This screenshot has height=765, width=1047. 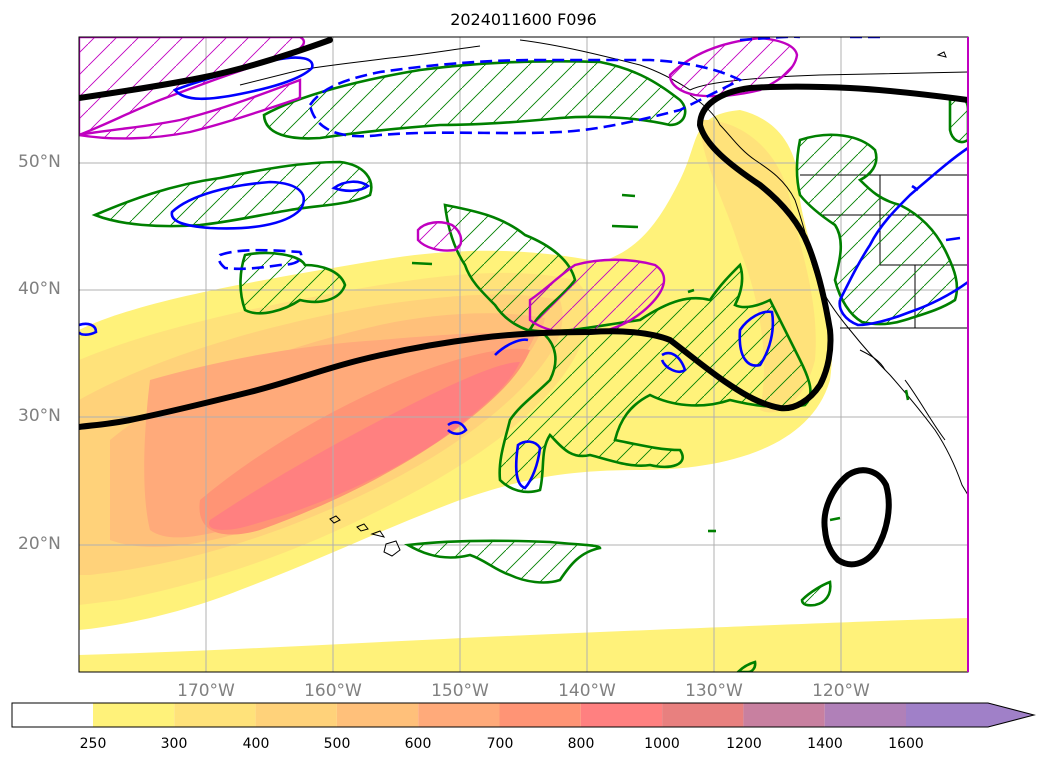 What do you see at coordinates (337, 744) in the screenshot?
I see `cb-tick-500: 500` at bounding box center [337, 744].